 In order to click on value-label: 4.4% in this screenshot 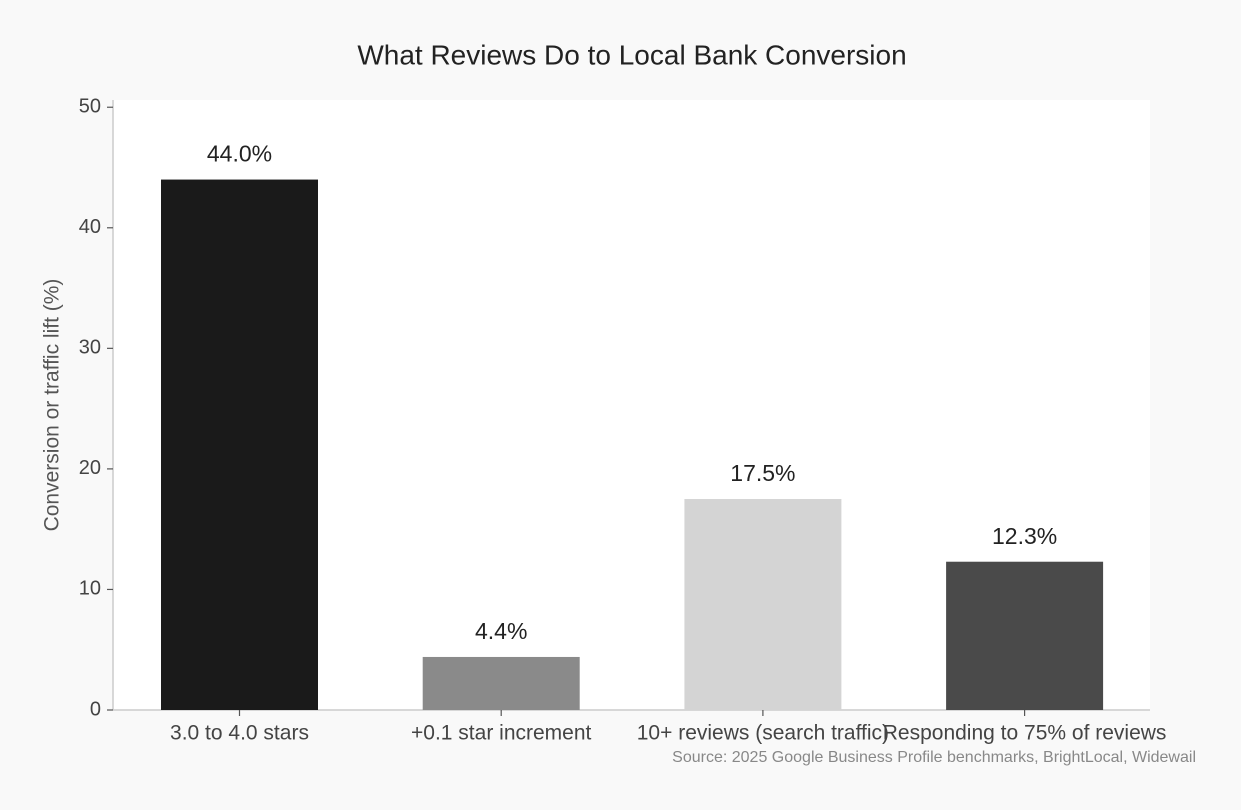, I will do `click(501, 631)`.